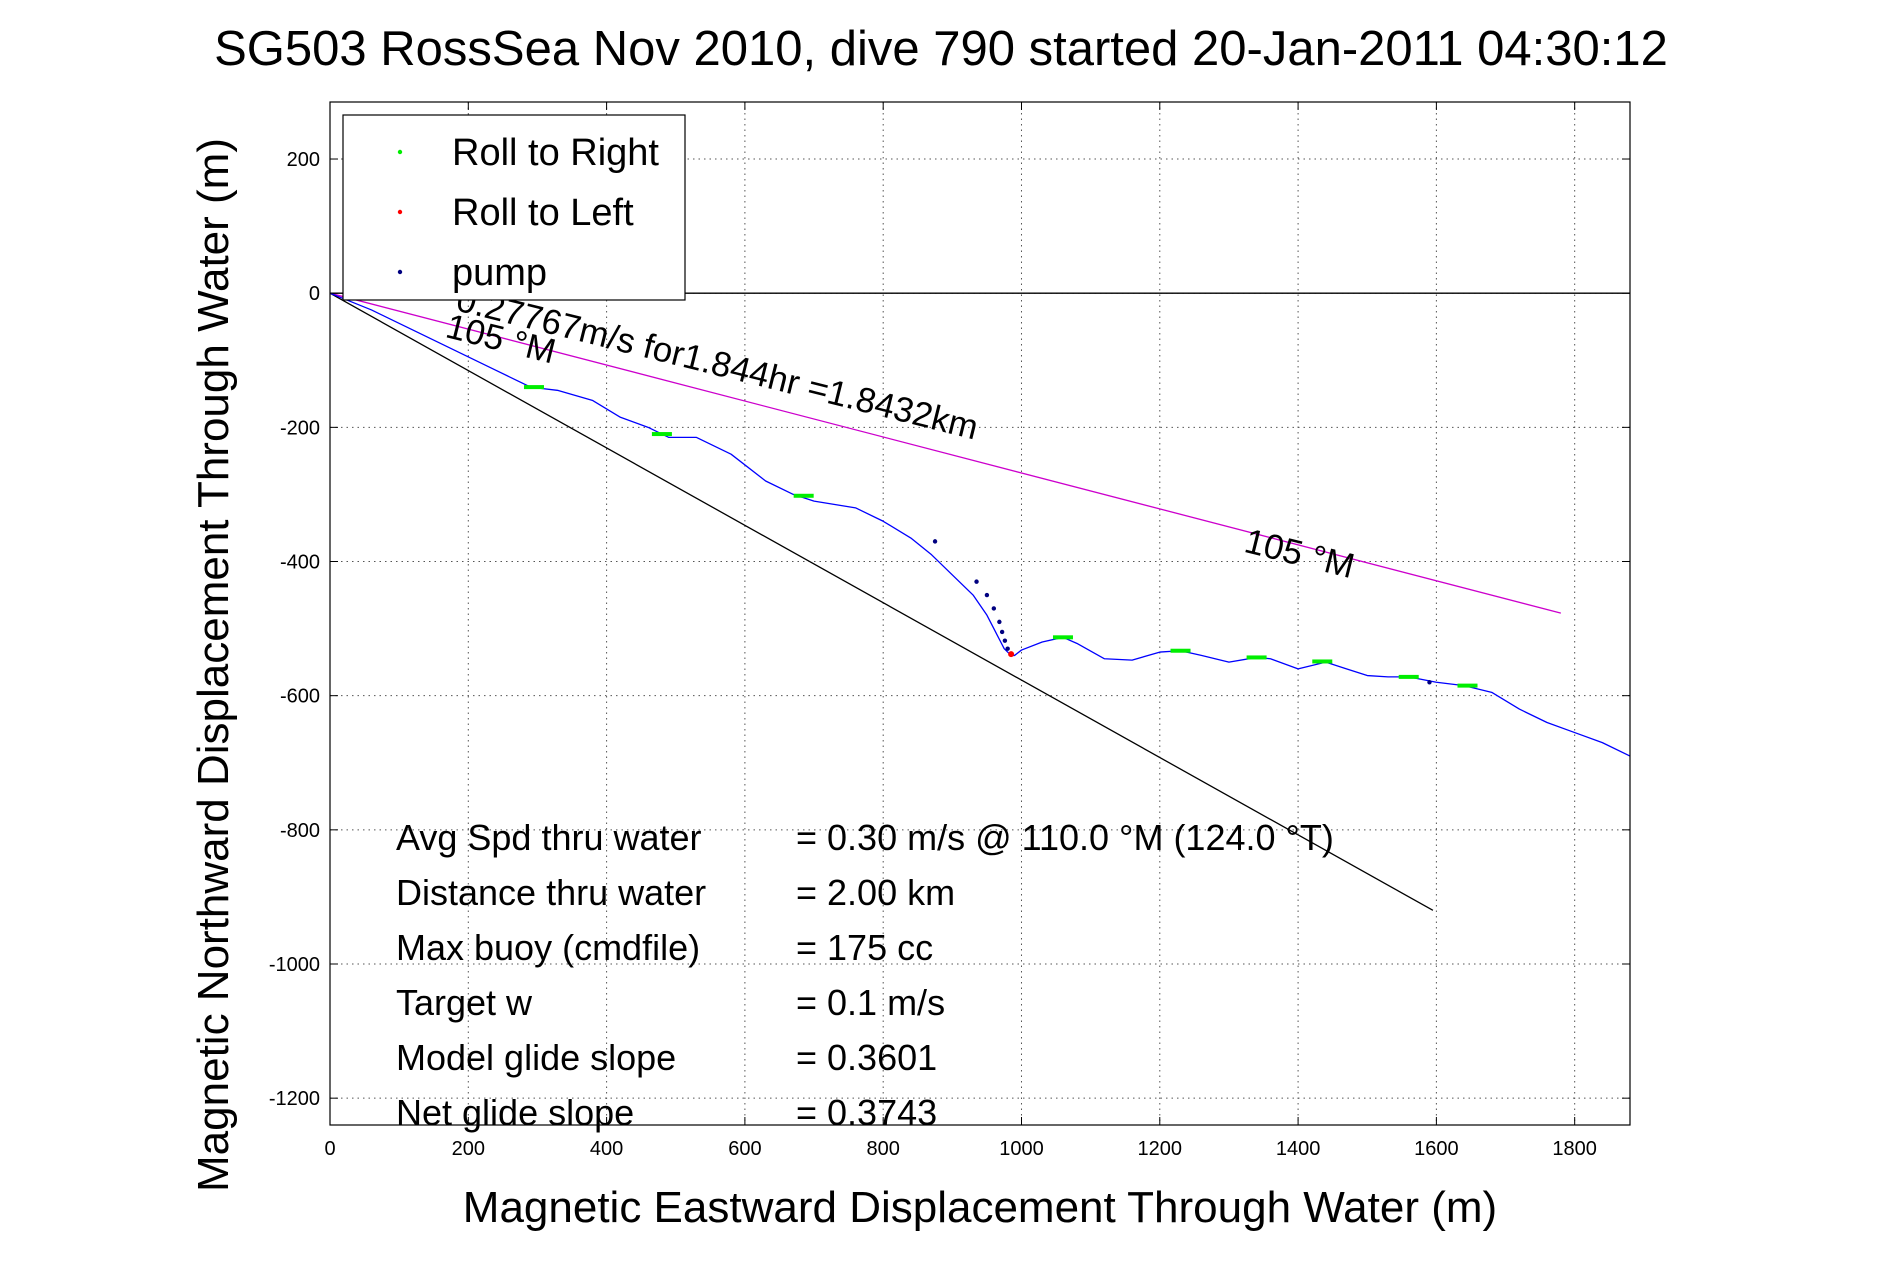  I want to click on x-tick-label: 1800, so click(1574, 1149).